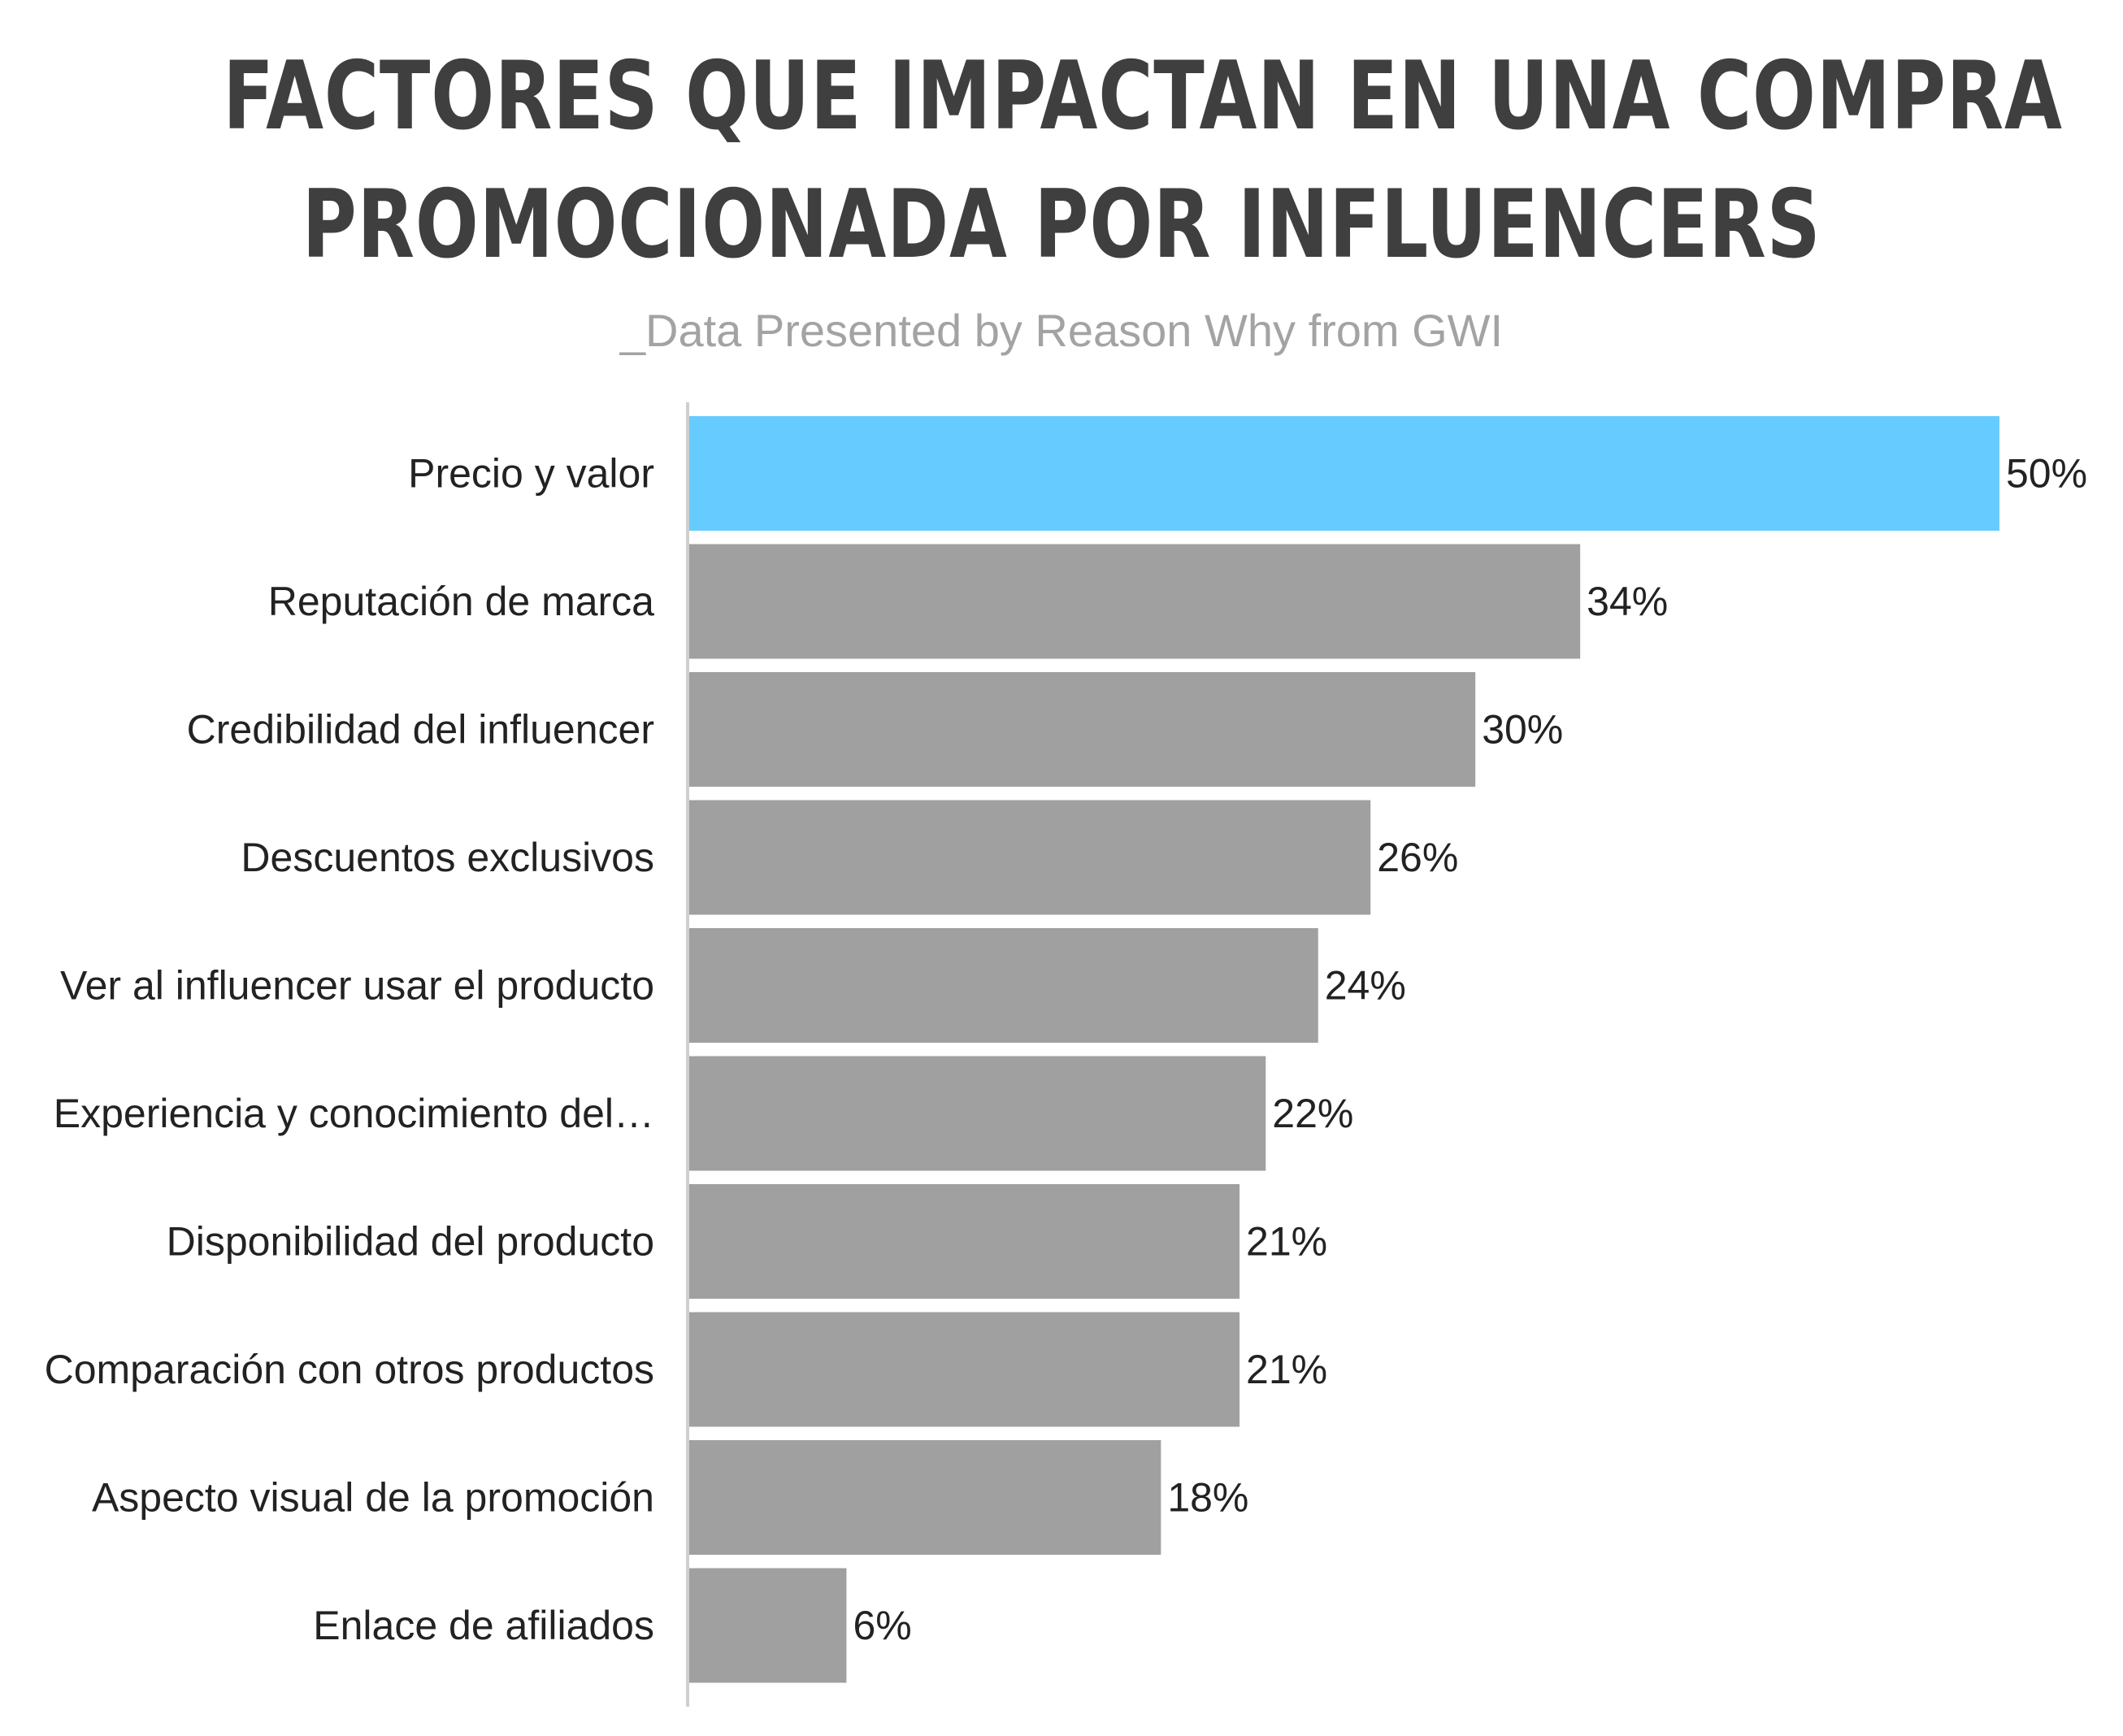  I want to click on chart-title-line-1: FACTORES QUE IMPACTAN EN UNA COMPRA, so click(1143, 96).